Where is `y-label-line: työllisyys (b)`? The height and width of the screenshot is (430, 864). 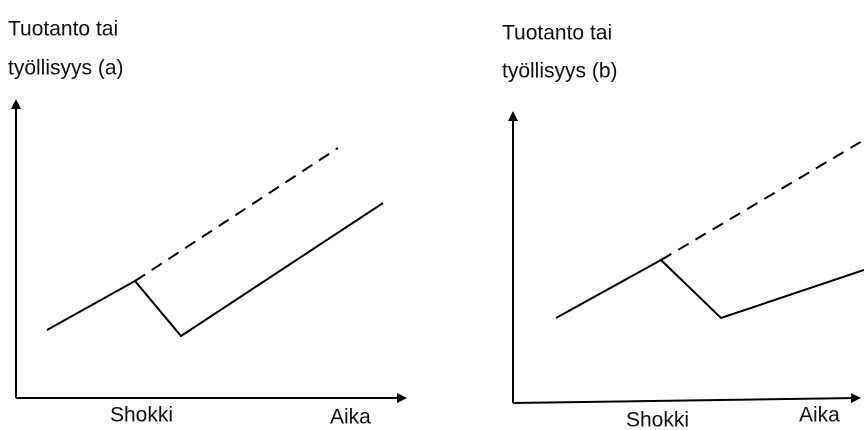
y-label-line: työllisyys (b) is located at coordinates (560, 71).